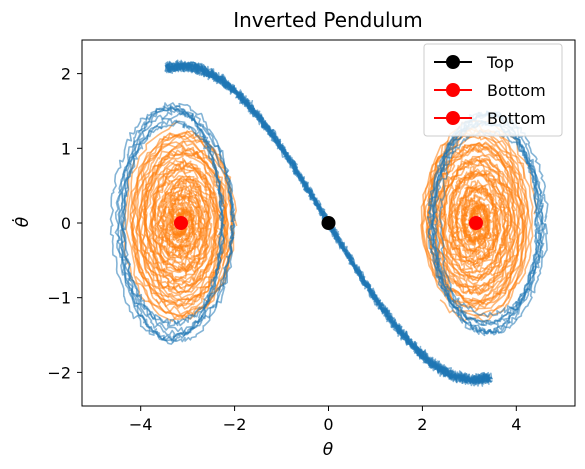 The image size is (585, 469). Describe the element at coordinates (422, 424) in the screenshot. I see `x-tick-label: 2` at that location.